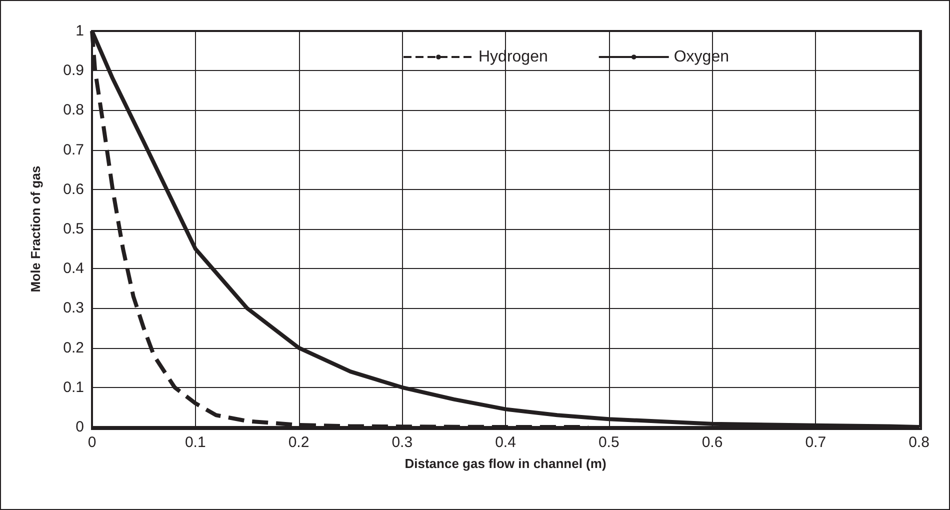  What do you see at coordinates (92, 442) in the screenshot?
I see `x-tick-label: 0` at bounding box center [92, 442].